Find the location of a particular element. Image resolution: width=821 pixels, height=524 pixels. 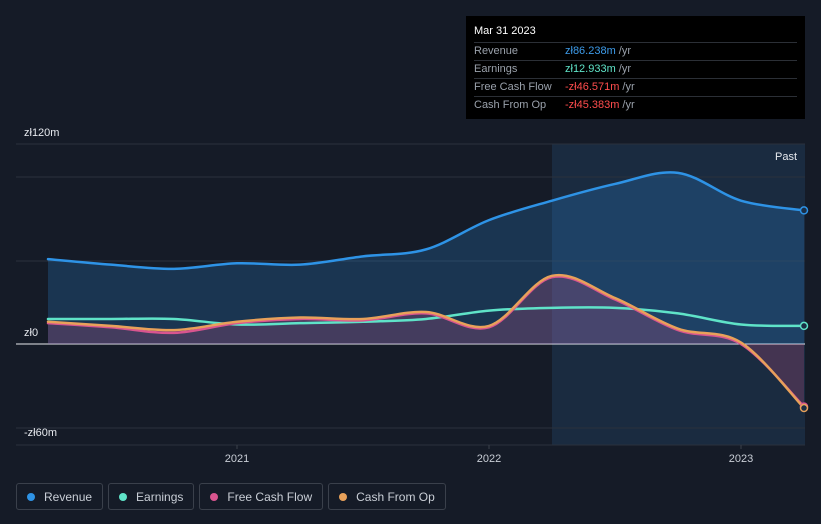

tooltip-date: Mar 31 2023 is located at coordinates (635, 33).